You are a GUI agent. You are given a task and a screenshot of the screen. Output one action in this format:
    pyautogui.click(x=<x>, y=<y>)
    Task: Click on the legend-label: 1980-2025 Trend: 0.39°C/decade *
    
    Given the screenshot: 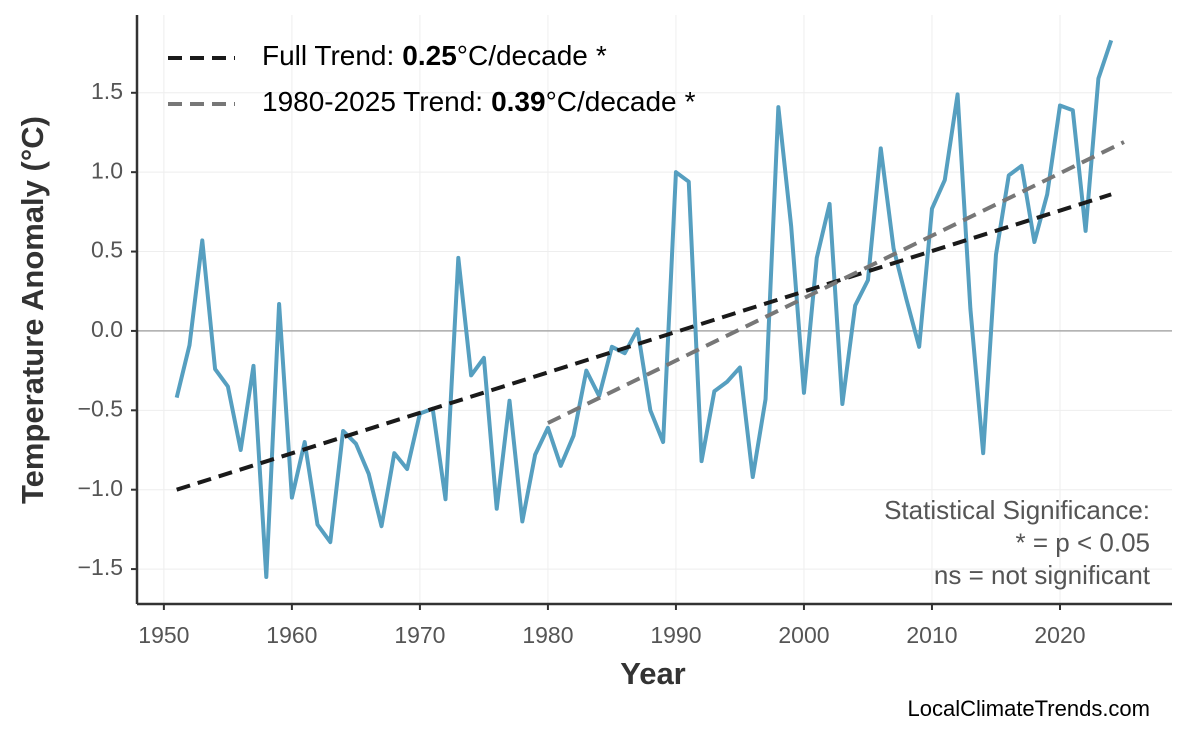 What is the action you would take?
    pyautogui.click(x=479, y=101)
    